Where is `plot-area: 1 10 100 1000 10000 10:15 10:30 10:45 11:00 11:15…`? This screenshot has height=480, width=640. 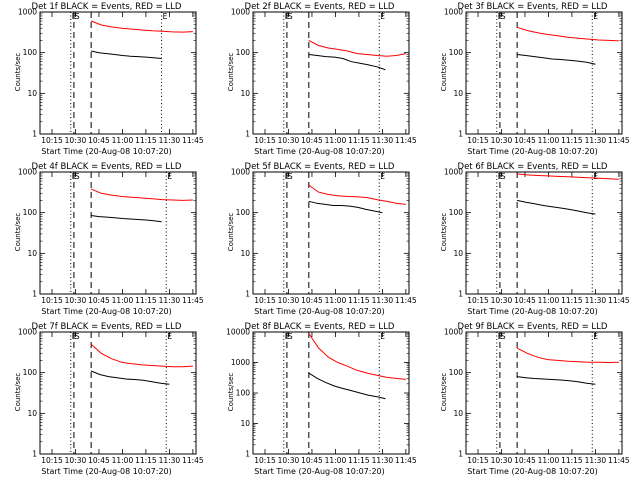
plot-area: 1 10 100 1000 10000 10:15 10:30 10:45 11:00 11:15… is located at coordinates (321, 397).